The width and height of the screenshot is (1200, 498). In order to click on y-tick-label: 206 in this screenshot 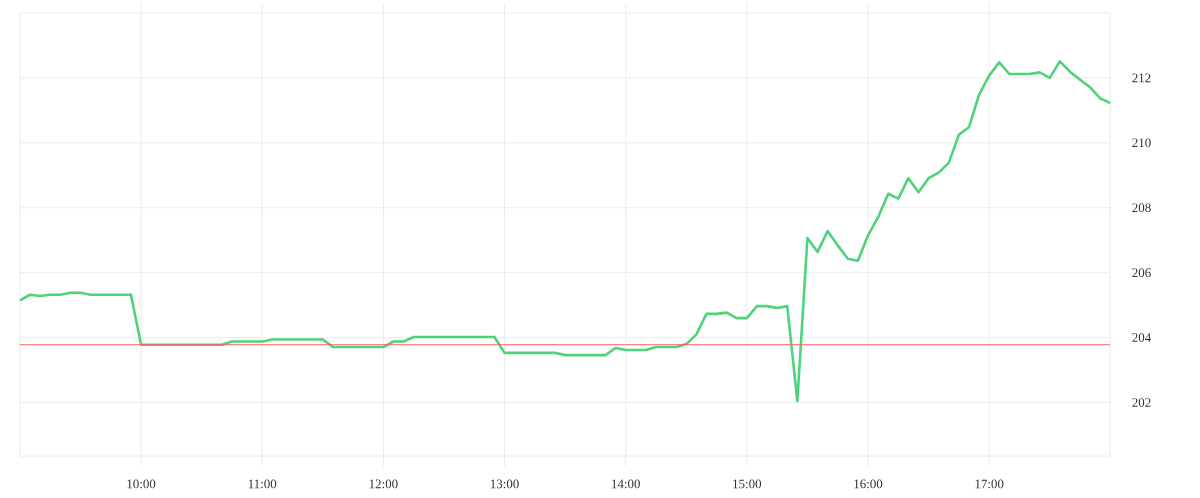, I will do `click(1141, 273)`.